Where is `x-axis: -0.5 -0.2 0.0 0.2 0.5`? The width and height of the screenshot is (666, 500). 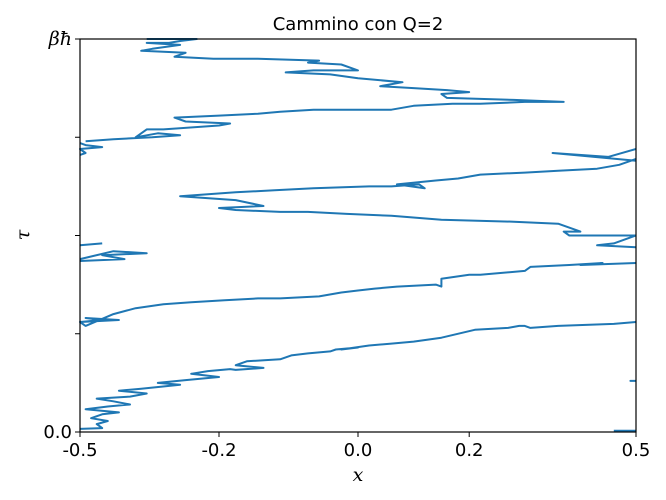 x-axis: -0.5 -0.2 0.0 0.2 0.5 is located at coordinates (356, 446).